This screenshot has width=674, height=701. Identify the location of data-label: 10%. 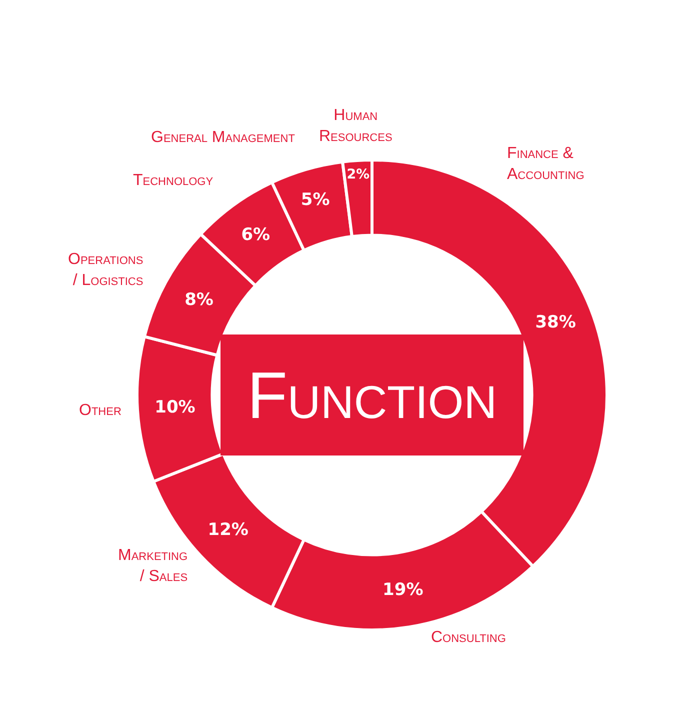
(175, 407).